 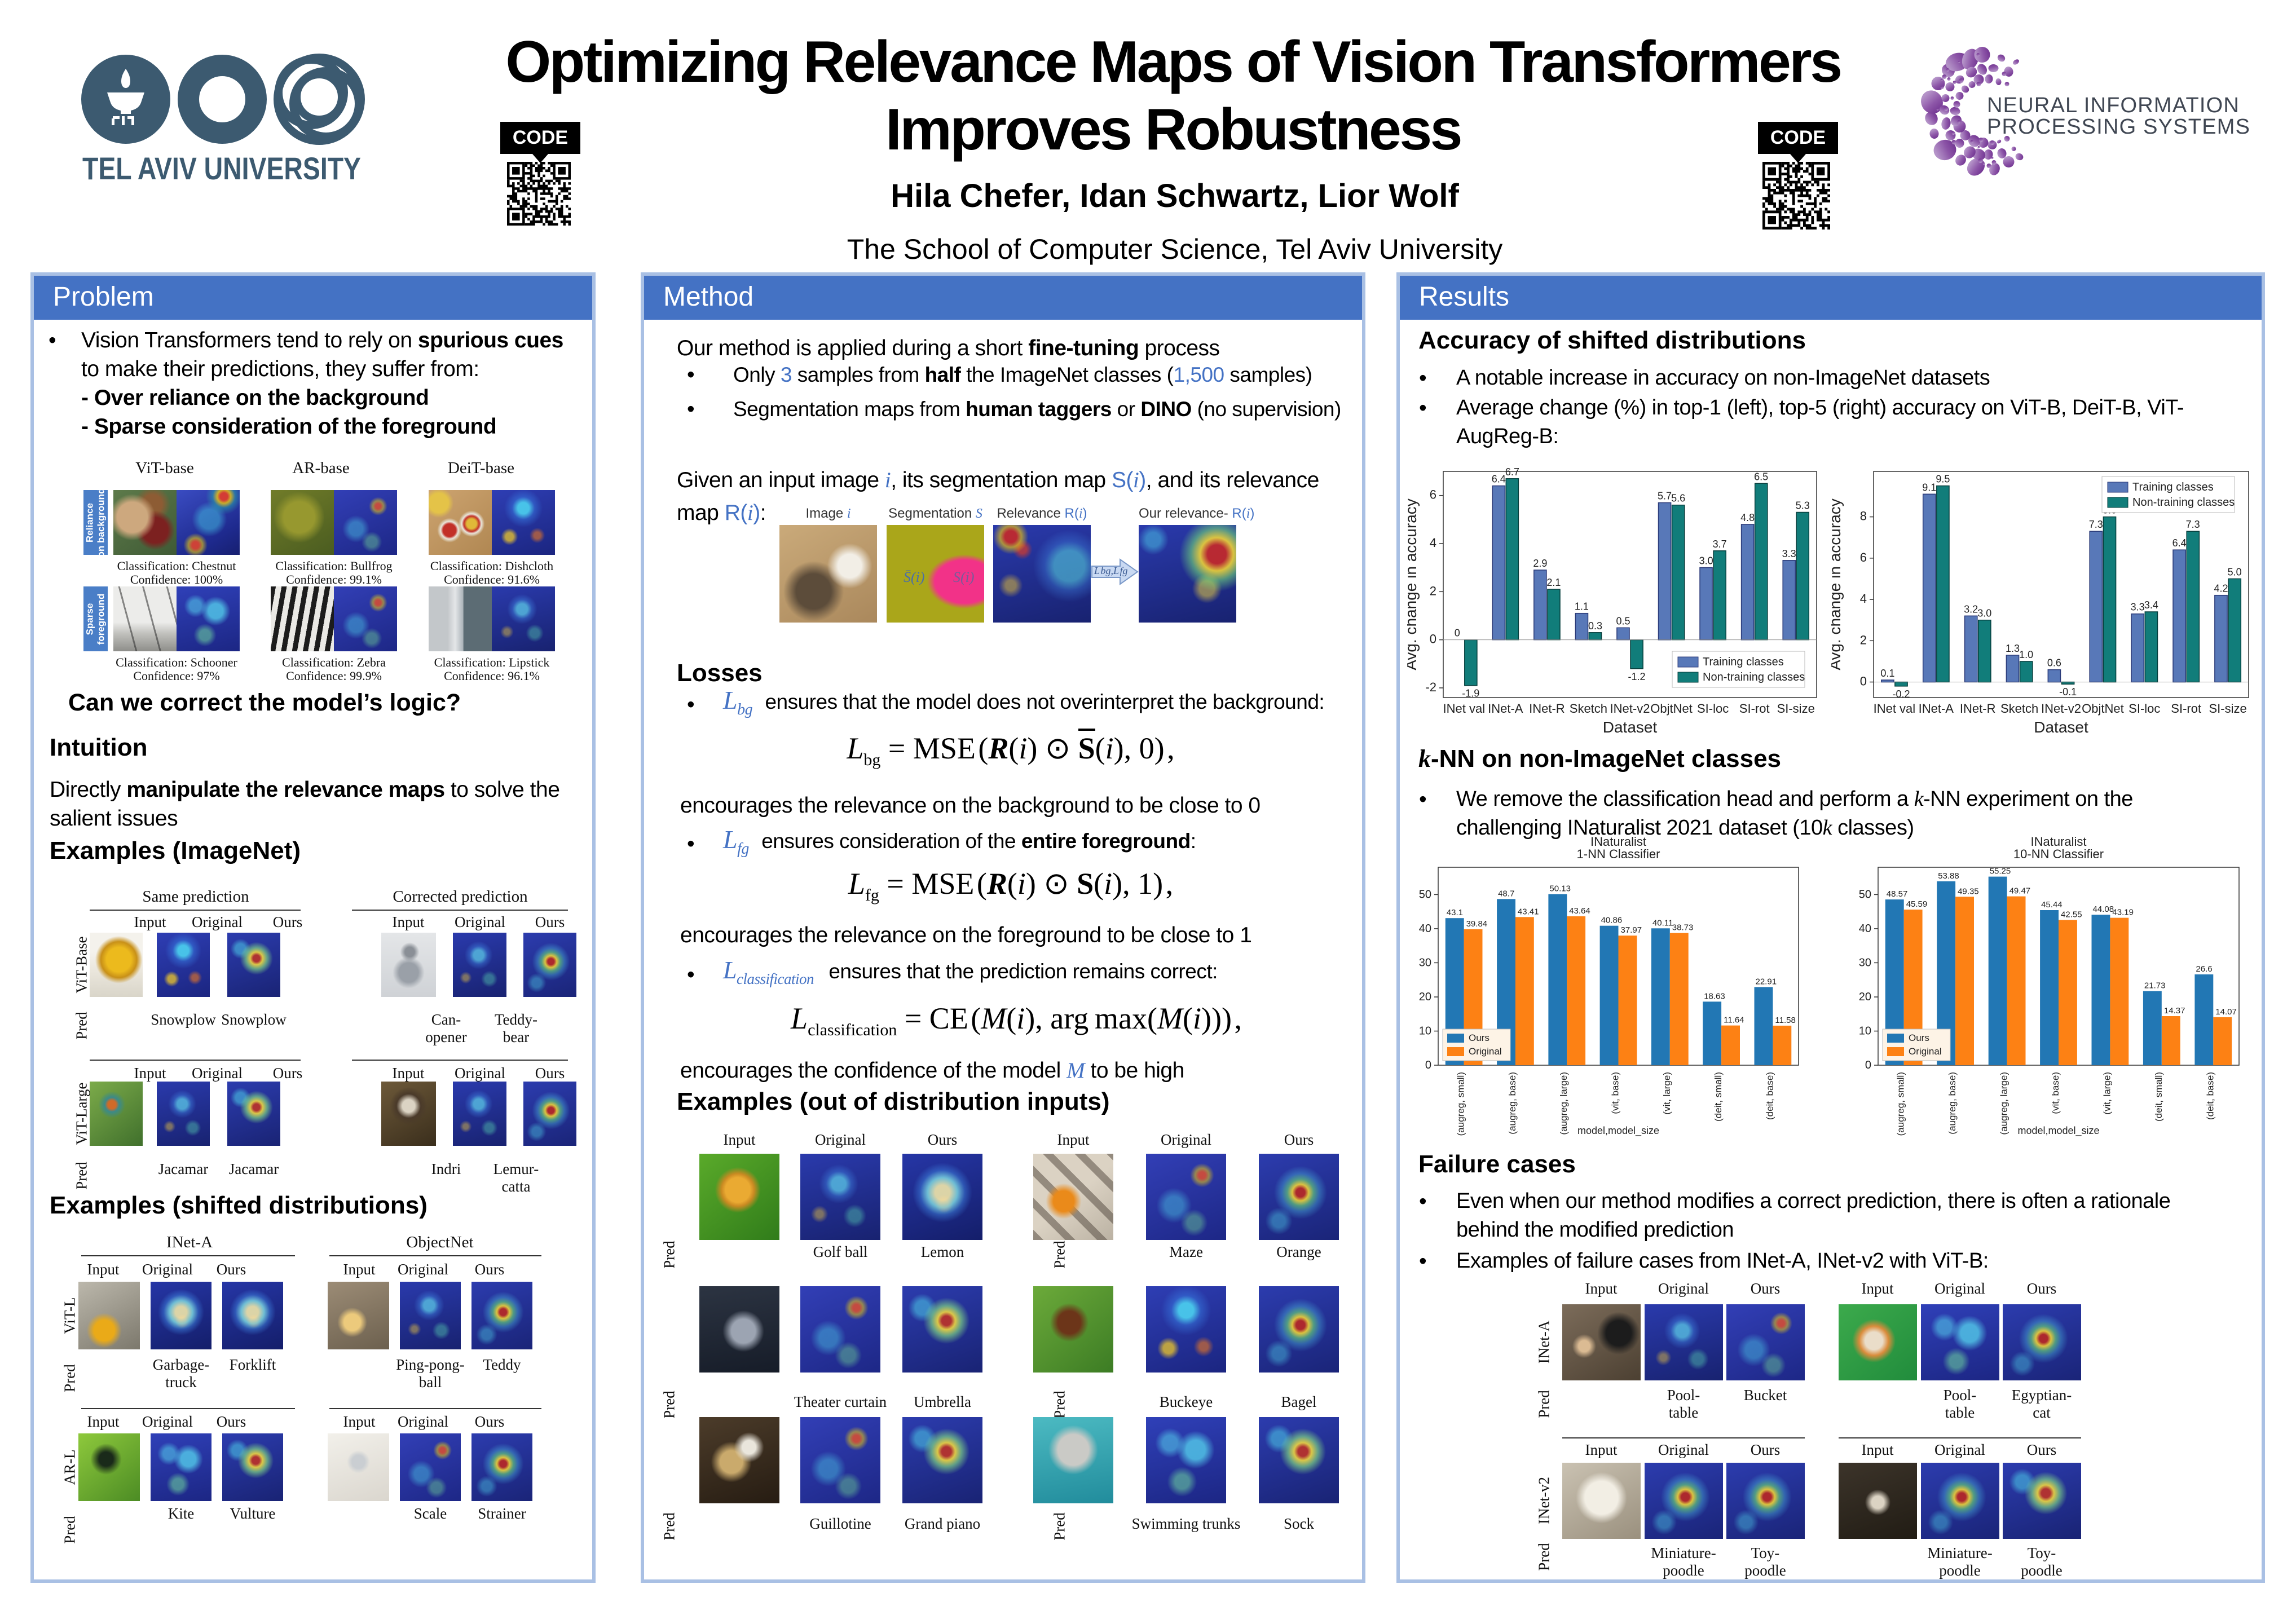 What do you see at coordinates (1754, 677) in the screenshot?
I see `svg-text: Non-training classes` at bounding box center [1754, 677].